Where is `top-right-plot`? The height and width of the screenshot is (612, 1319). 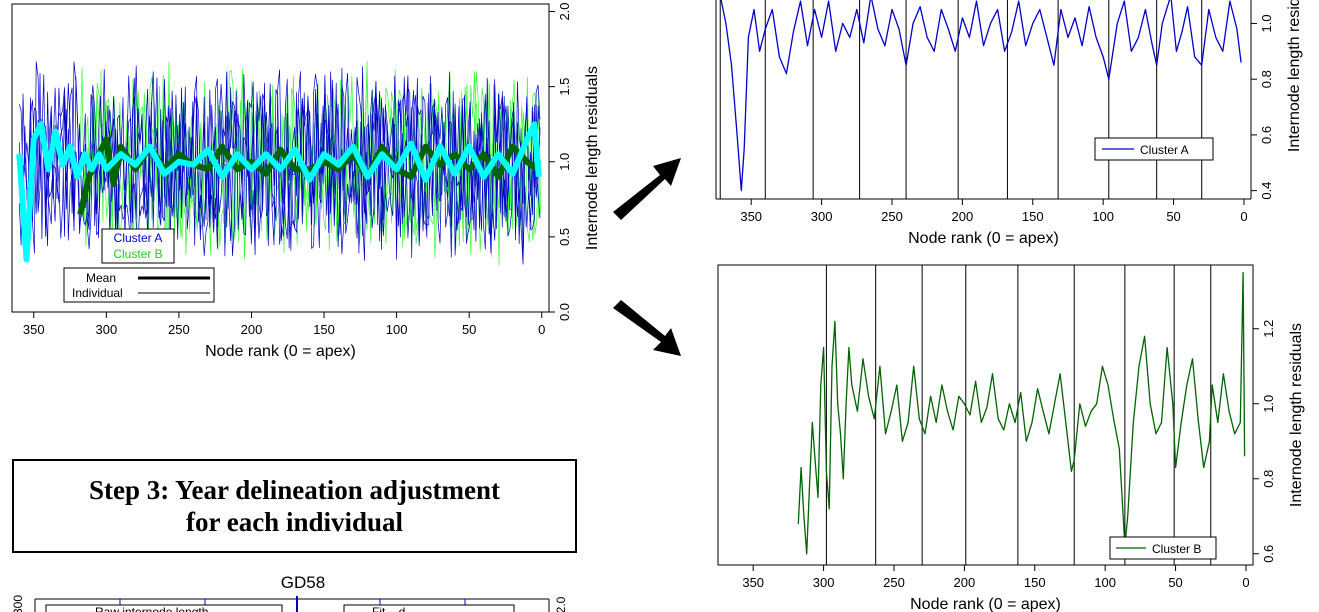 top-right-plot is located at coordinates (980, 99).